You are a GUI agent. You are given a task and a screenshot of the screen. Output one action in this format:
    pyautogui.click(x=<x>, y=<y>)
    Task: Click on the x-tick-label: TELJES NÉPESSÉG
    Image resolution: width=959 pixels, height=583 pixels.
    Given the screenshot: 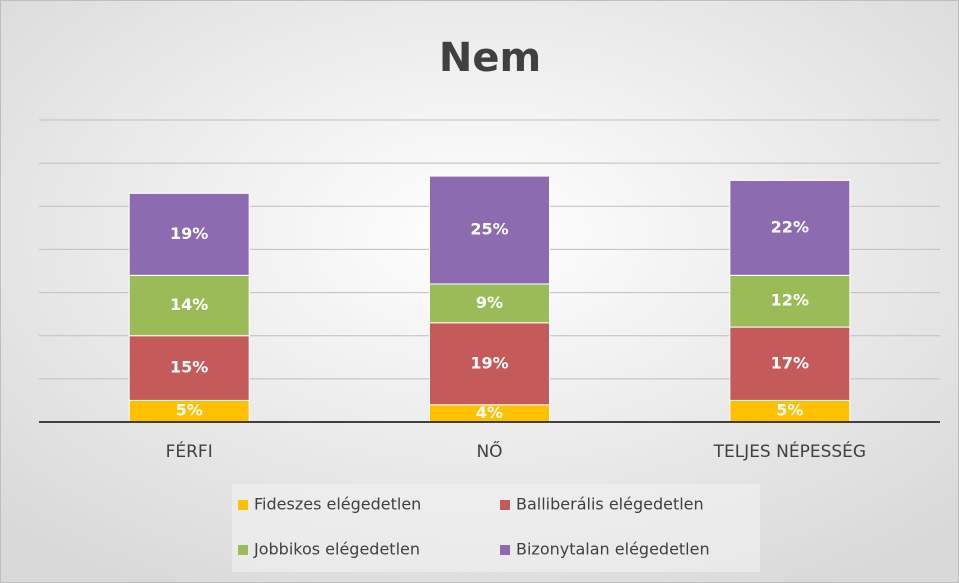 What is the action you would take?
    pyautogui.click(x=790, y=451)
    